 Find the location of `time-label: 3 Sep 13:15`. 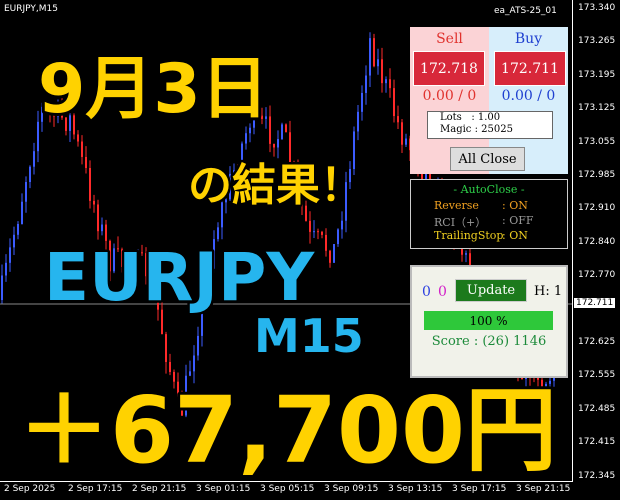

time-label: 3 Sep 13:15 is located at coordinates (415, 489).